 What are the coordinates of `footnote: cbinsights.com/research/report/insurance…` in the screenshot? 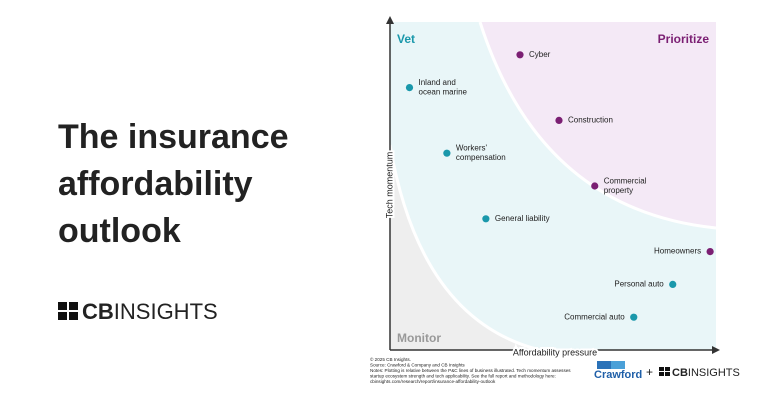 It's located at (433, 381).